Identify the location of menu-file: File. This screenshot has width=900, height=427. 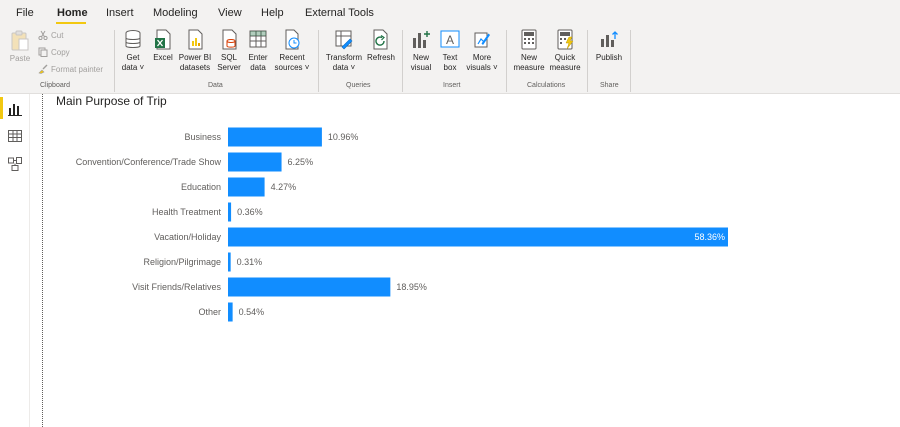
(25, 13).